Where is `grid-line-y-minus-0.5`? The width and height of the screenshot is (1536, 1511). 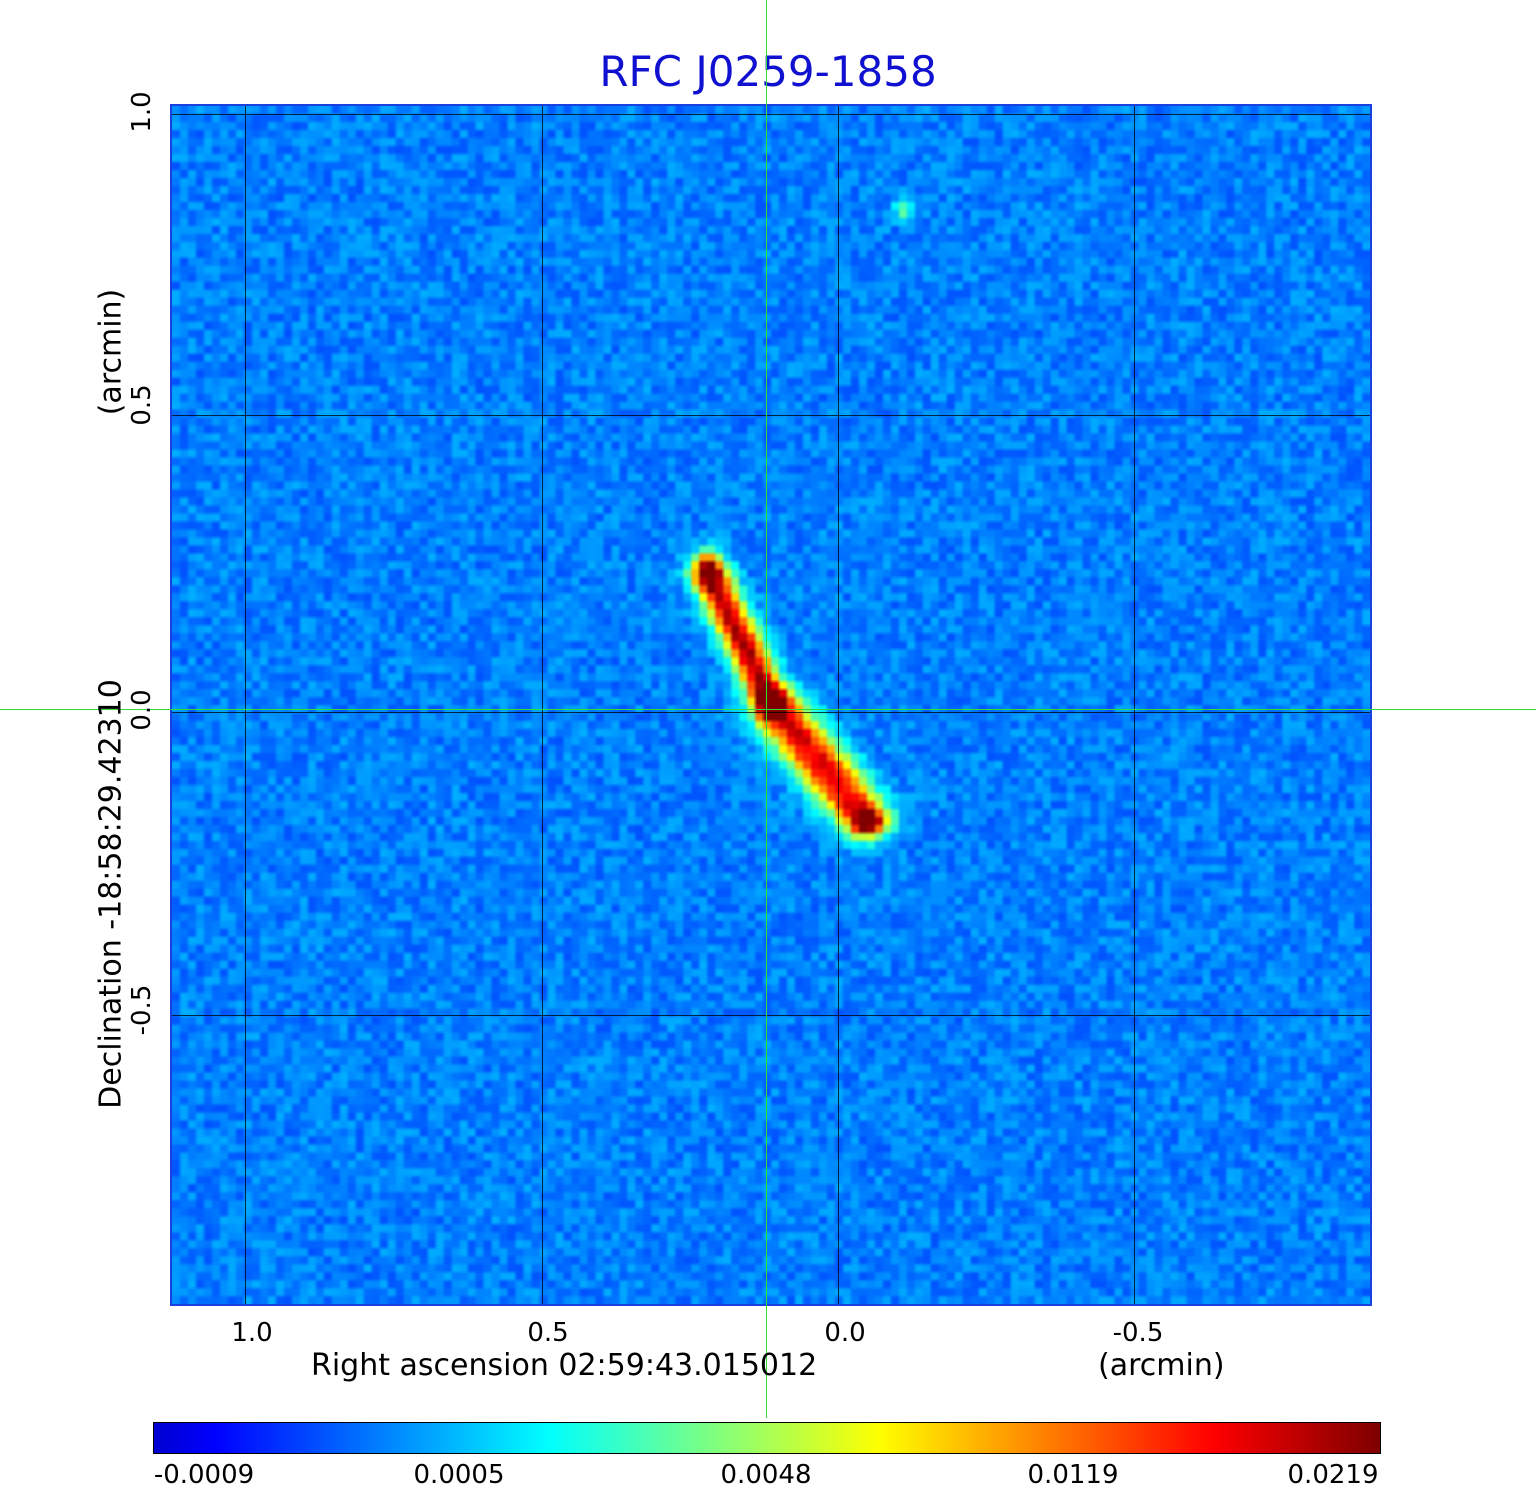
grid-line-y-minus-0.5 is located at coordinates (771, 1015).